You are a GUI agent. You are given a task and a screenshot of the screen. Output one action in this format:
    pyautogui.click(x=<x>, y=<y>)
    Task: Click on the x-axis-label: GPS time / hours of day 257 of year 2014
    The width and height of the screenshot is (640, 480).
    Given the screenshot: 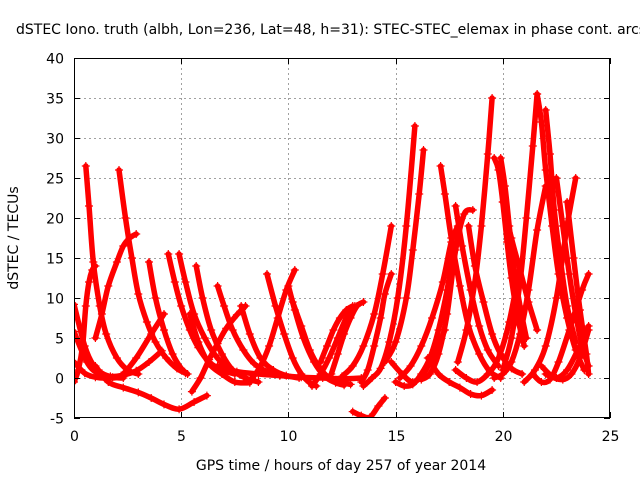 What is the action you would take?
    pyautogui.click(x=341, y=466)
    